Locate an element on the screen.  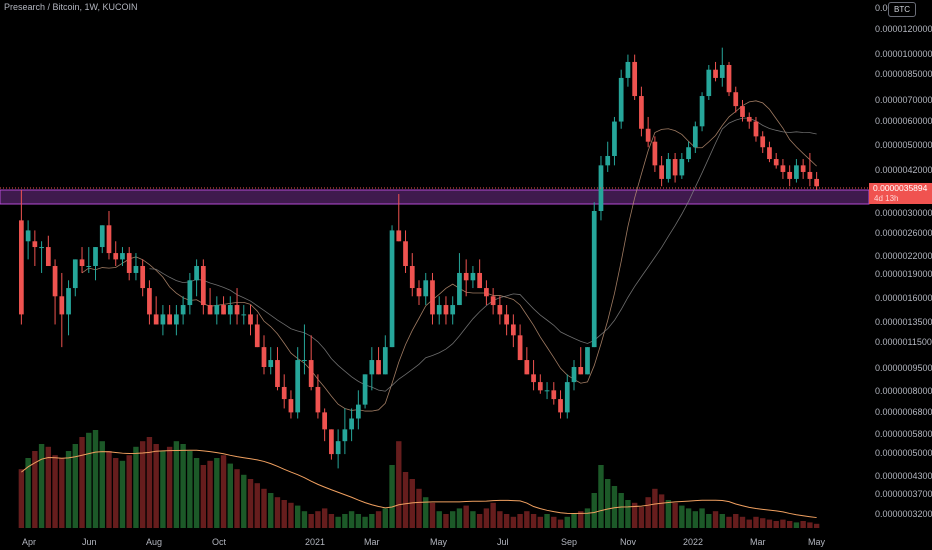
time-tick-label: Nov is located at coordinates (628, 542).